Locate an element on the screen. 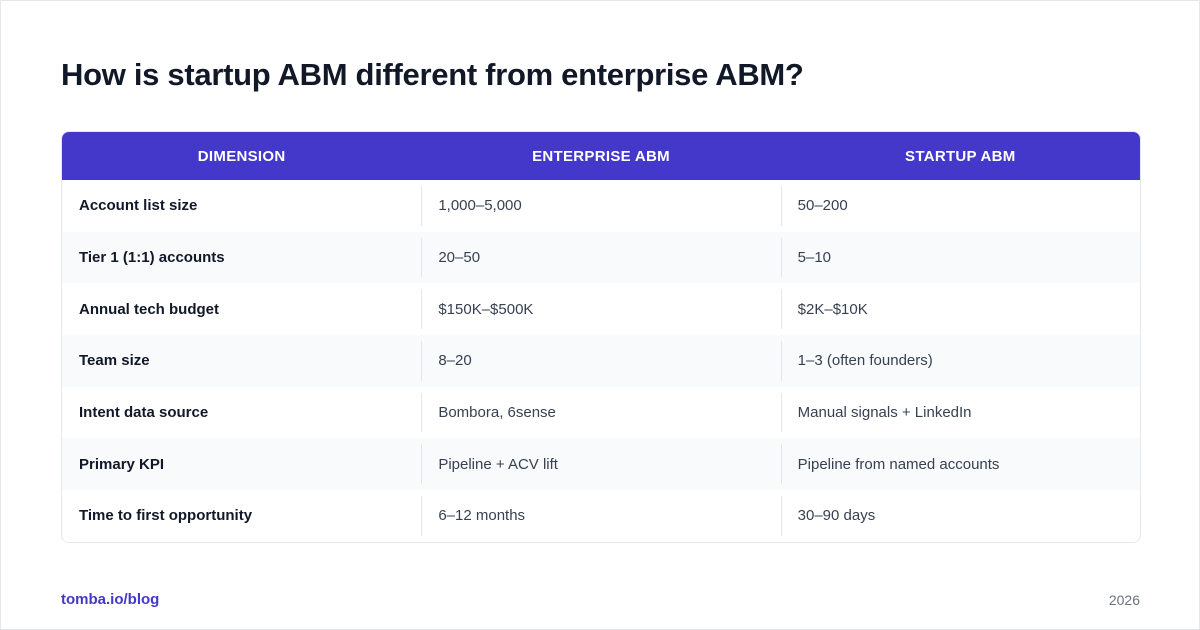 Image resolution: width=1200 pixels, height=630 pixels. table-cell: Time to first opportunity is located at coordinates (166, 516).